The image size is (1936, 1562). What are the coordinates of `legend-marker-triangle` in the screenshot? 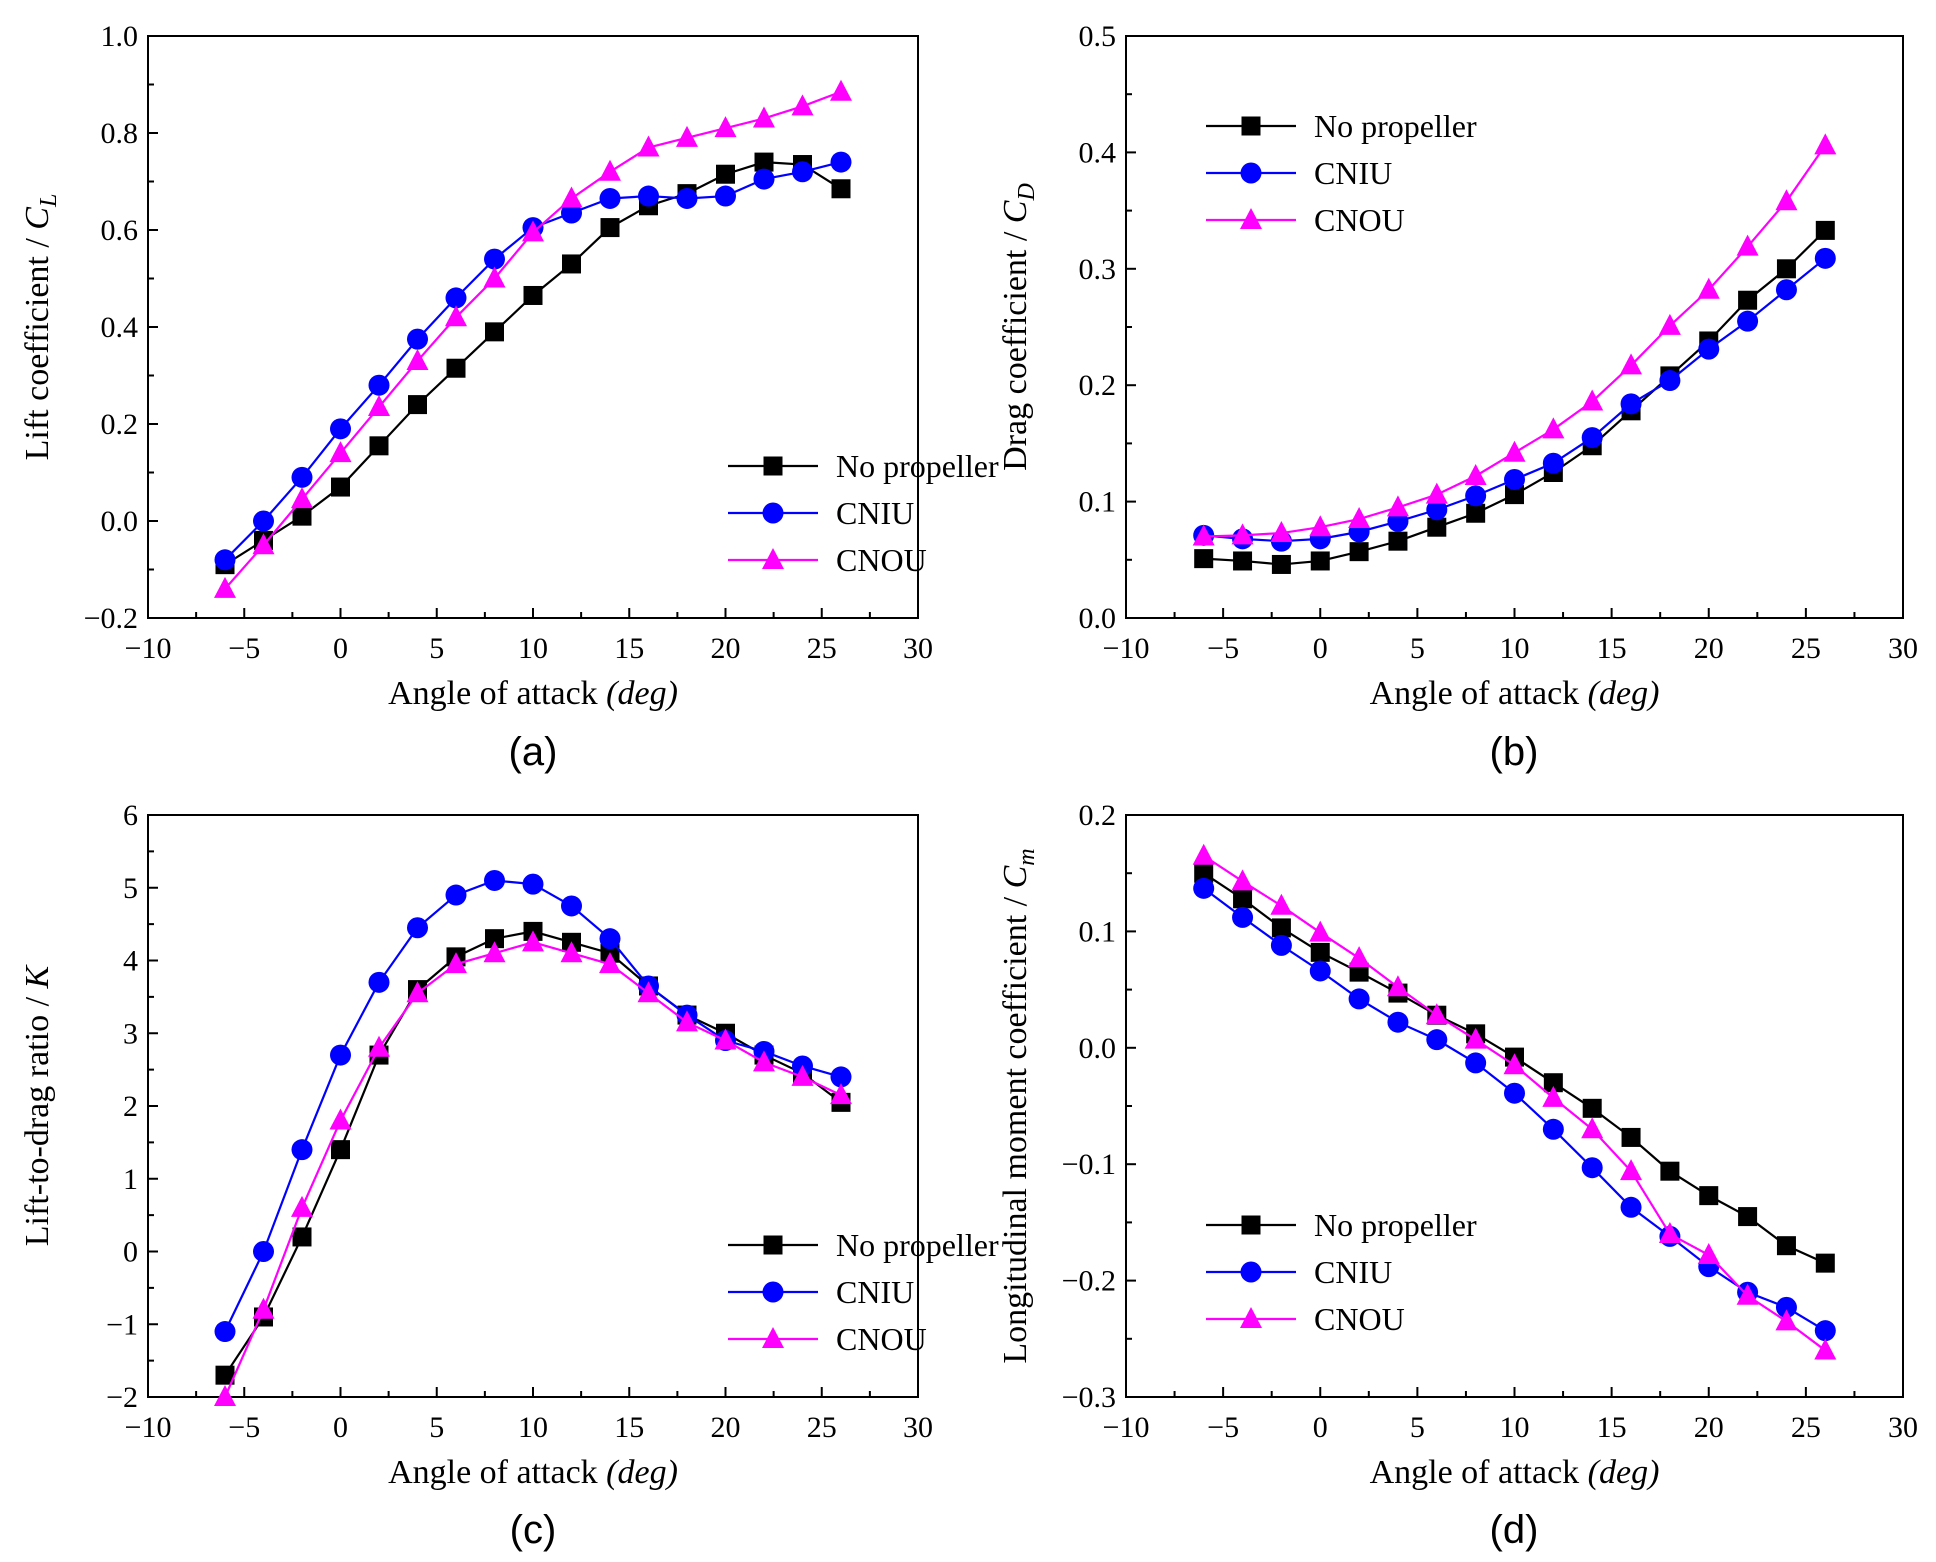 It's located at (1251, 218).